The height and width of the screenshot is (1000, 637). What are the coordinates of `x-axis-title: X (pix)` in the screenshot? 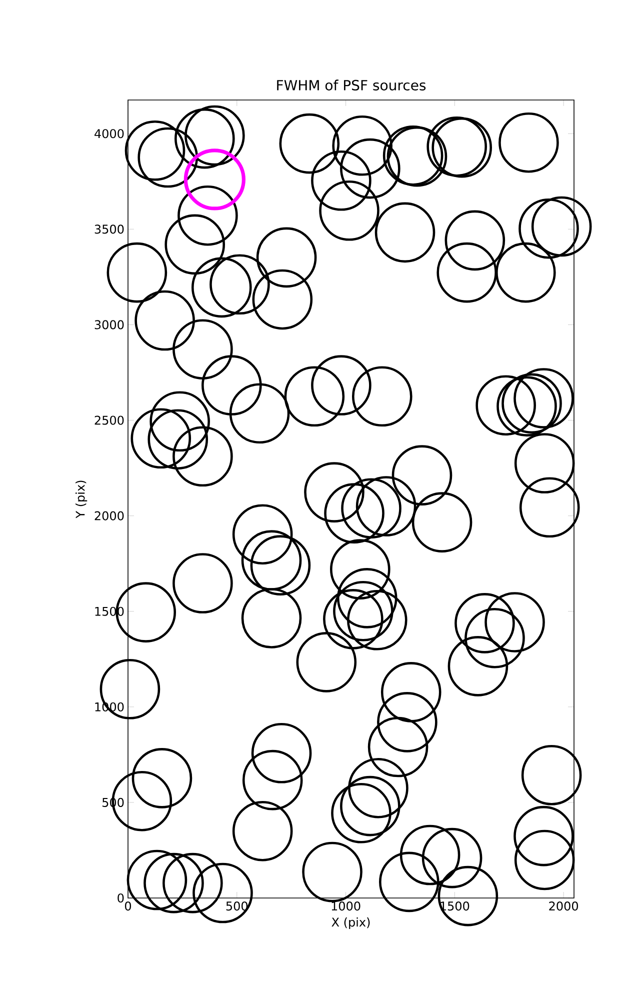 It's located at (351, 923).